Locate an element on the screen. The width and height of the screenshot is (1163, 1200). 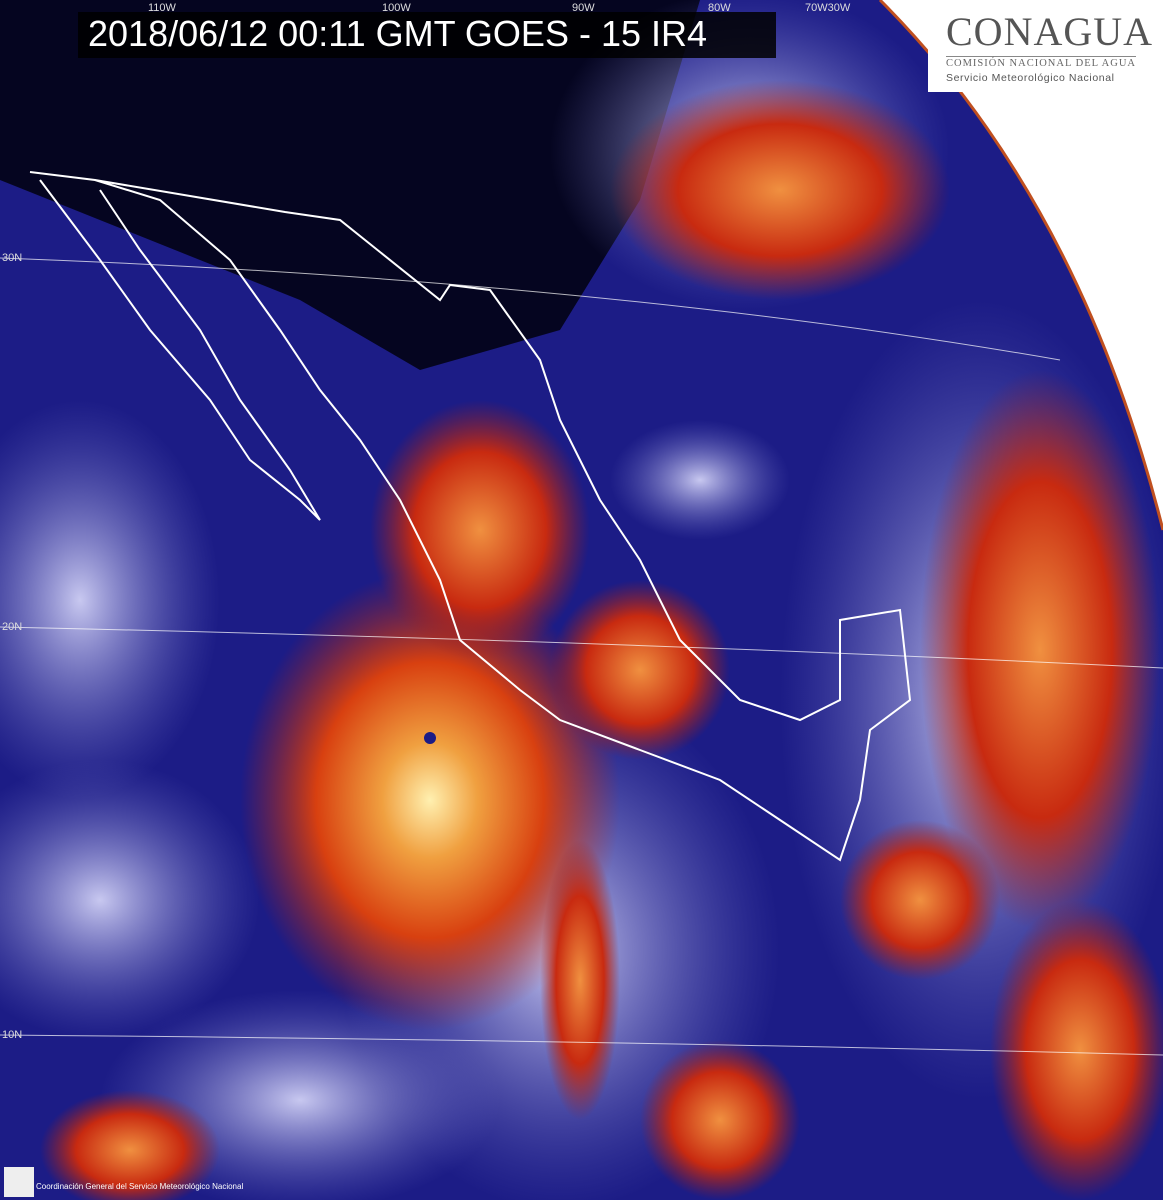
lat-label: 20N is located at coordinates (12, 627).